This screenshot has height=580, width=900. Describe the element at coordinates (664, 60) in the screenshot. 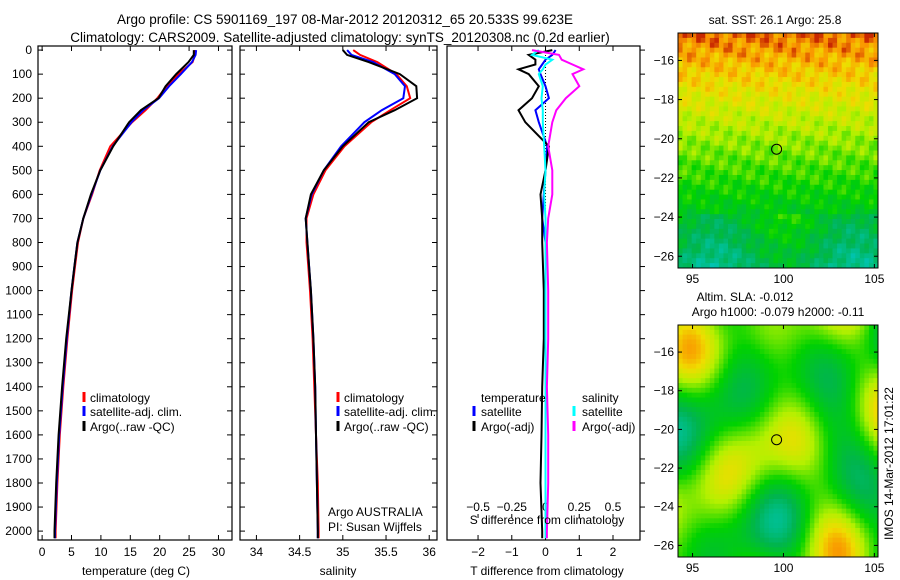

I see `y-tick-label: −16` at that location.